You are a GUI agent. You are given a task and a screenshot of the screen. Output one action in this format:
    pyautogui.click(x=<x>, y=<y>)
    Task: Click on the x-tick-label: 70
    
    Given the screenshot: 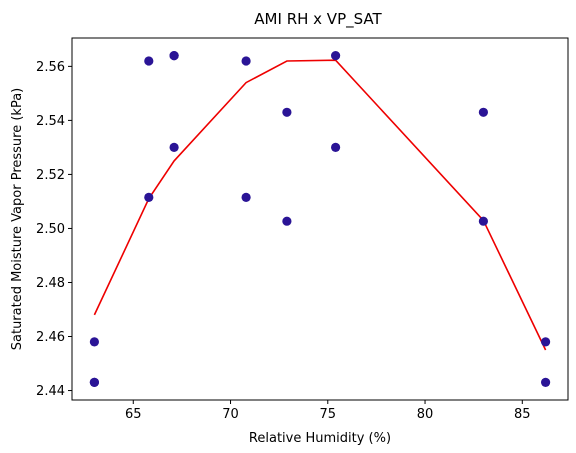 What is the action you would take?
    pyautogui.click(x=230, y=414)
    